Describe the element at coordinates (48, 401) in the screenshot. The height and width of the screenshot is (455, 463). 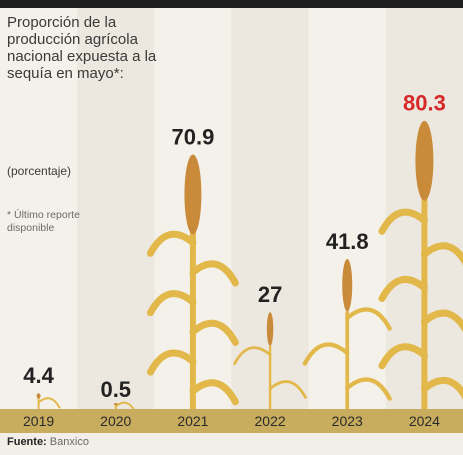
I see `bar-2019` at that location.